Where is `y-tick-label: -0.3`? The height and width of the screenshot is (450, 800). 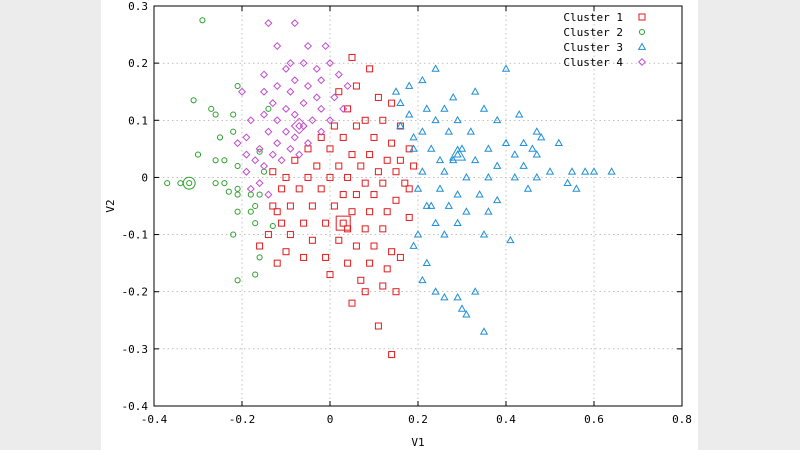 y-tick-label: -0.3 is located at coordinates (135, 349).